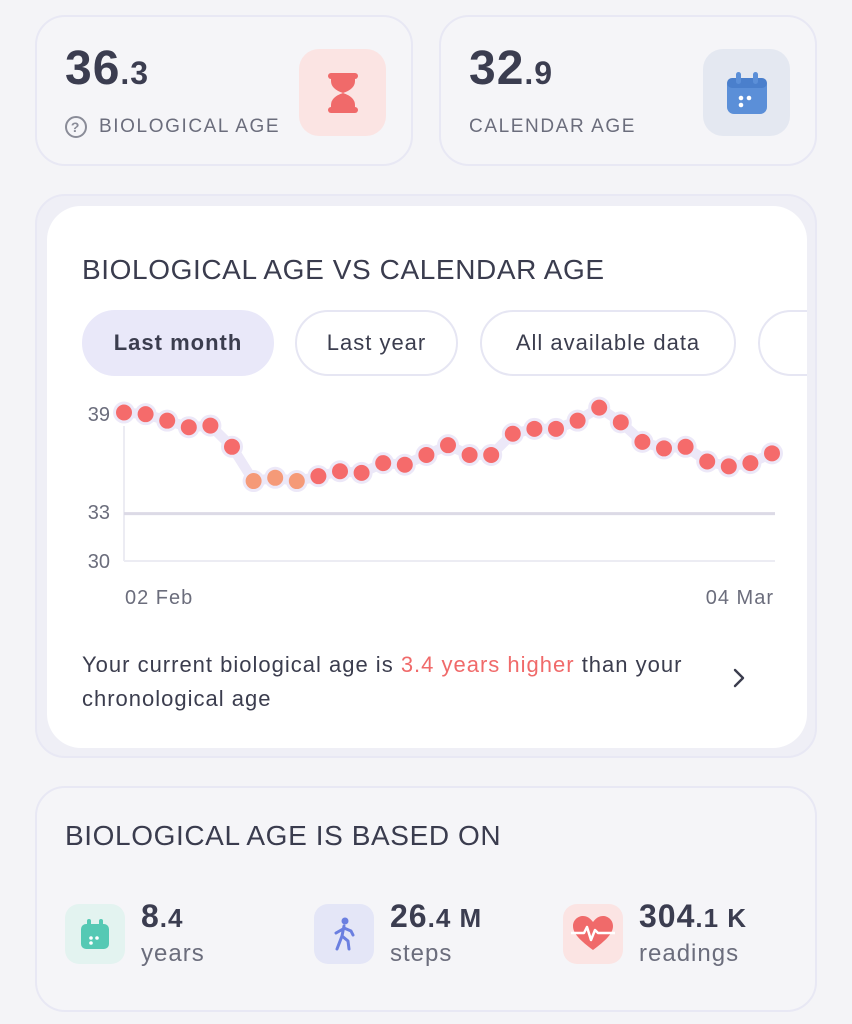 This screenshot has width=852, height=1024. Describe the element at coordinates (782, 343) in the screenshot. I see `filter-more-pill` at that location.